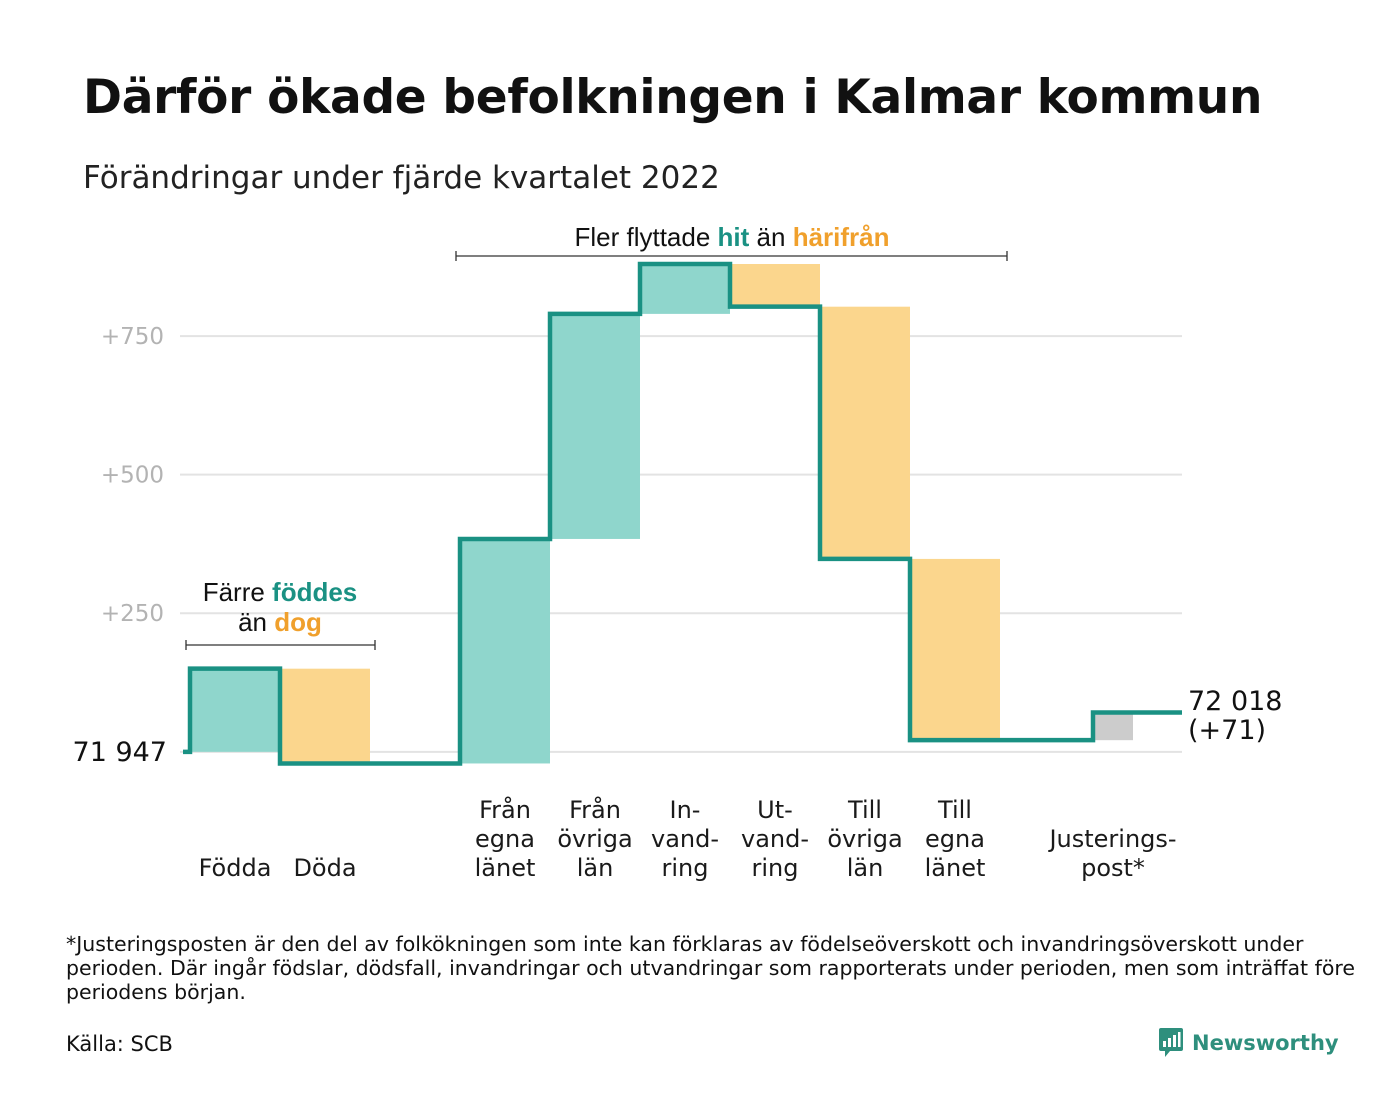 This screenshot has width=1400, height=1120. What do you see at coordinates (1265, 1043) in the screenshot?
I see `brand-name: Newsworthy` at bounding box center [1265, 1043].